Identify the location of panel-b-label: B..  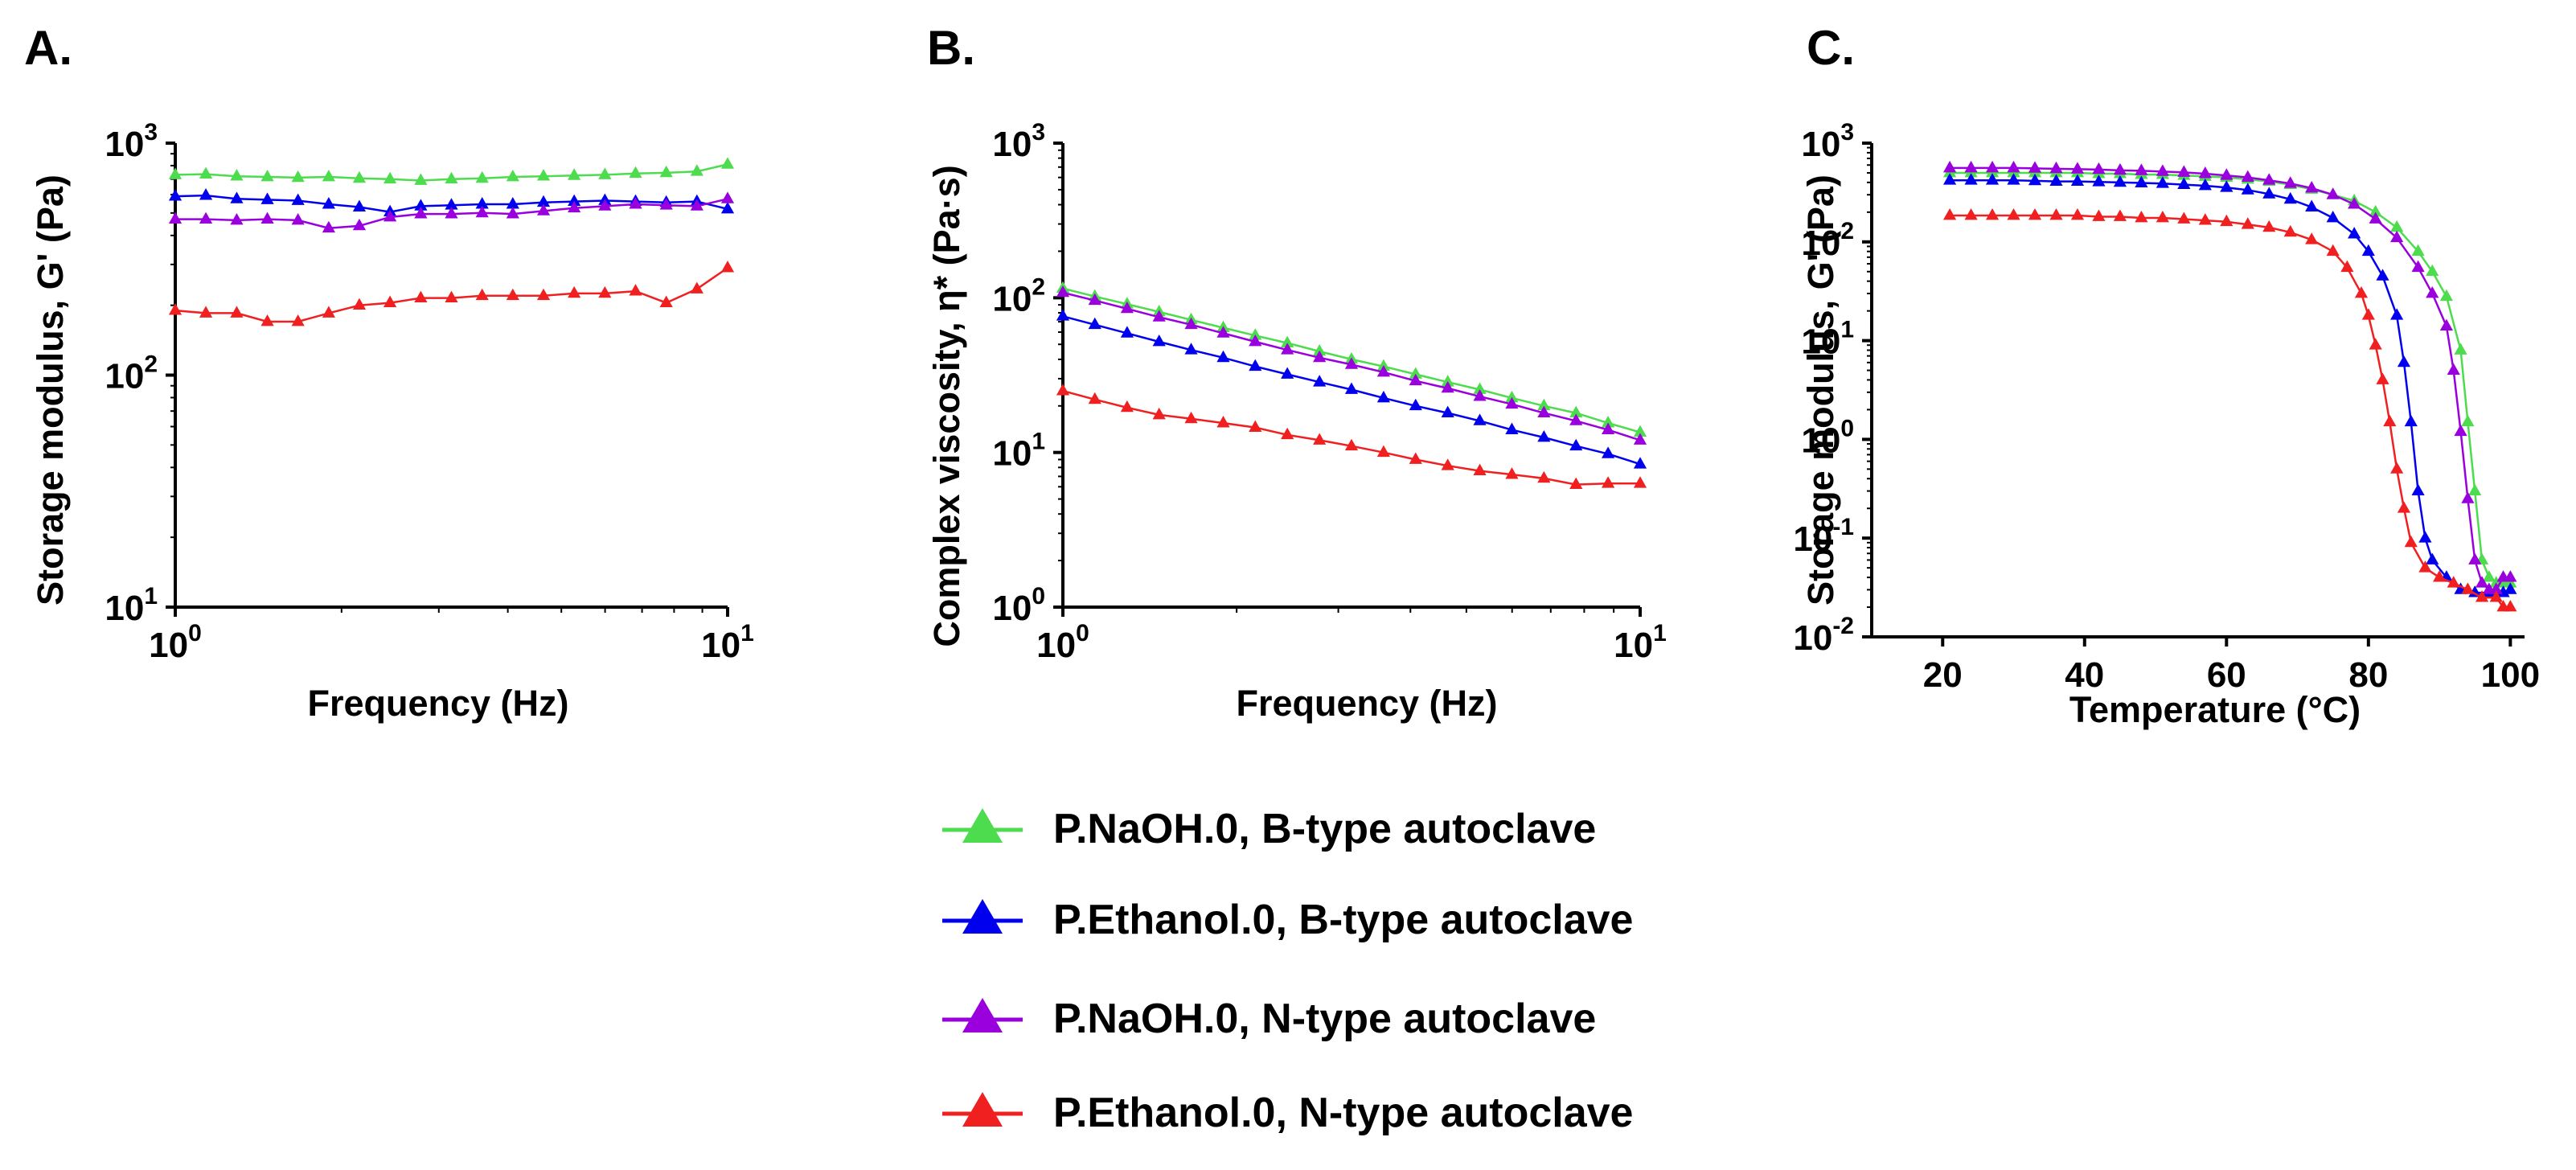
(951, 48).